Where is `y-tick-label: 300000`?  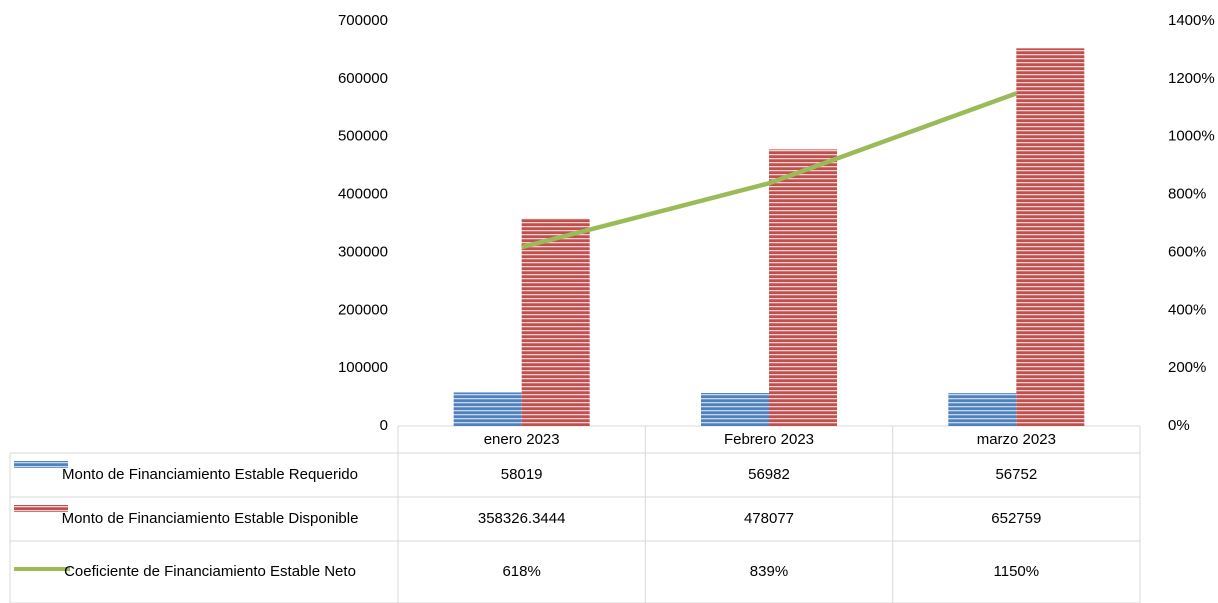 y-tick-label: 300000 is located at coordinates (363, 251).